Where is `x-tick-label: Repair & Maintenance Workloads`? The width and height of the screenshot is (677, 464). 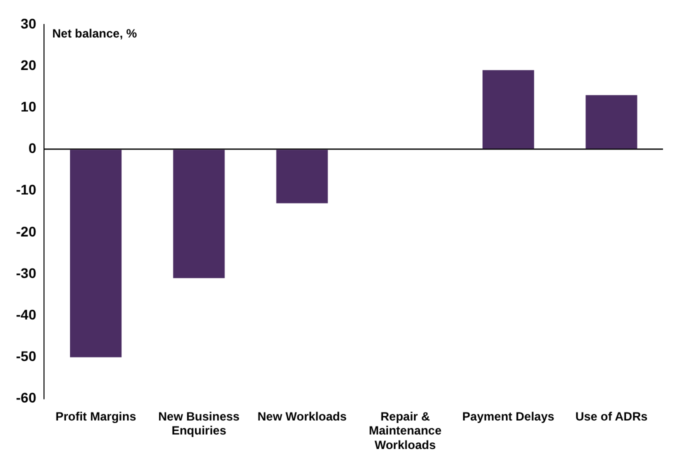
x-tick-label: Repair & Maintenance Workloads is located at coordinates (405, 430).